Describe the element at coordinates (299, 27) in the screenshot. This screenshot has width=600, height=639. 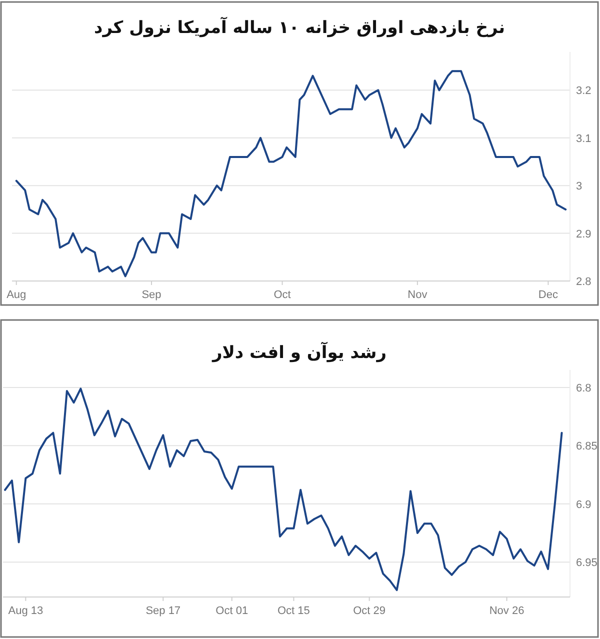
I see `chart-title: نرخ بازدهی اوراق خزانه ۱۰ ساله آمریکا نزول کرد` at that location.